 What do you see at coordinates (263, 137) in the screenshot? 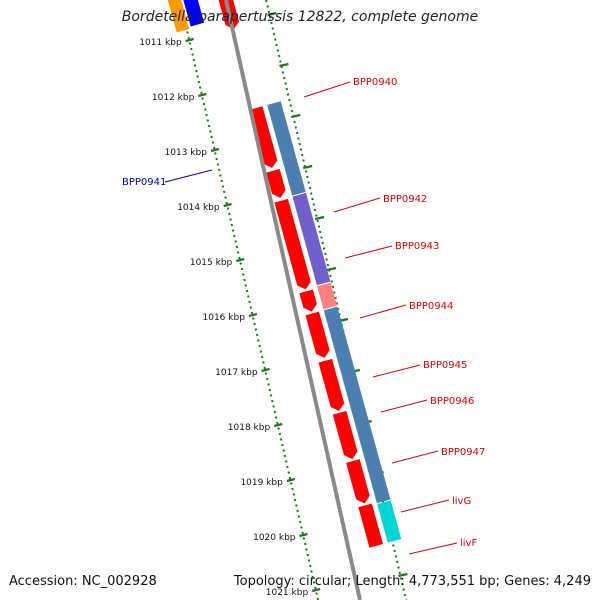
I see `gene-arrow-bpp0942` at bounding box center [263, 137].